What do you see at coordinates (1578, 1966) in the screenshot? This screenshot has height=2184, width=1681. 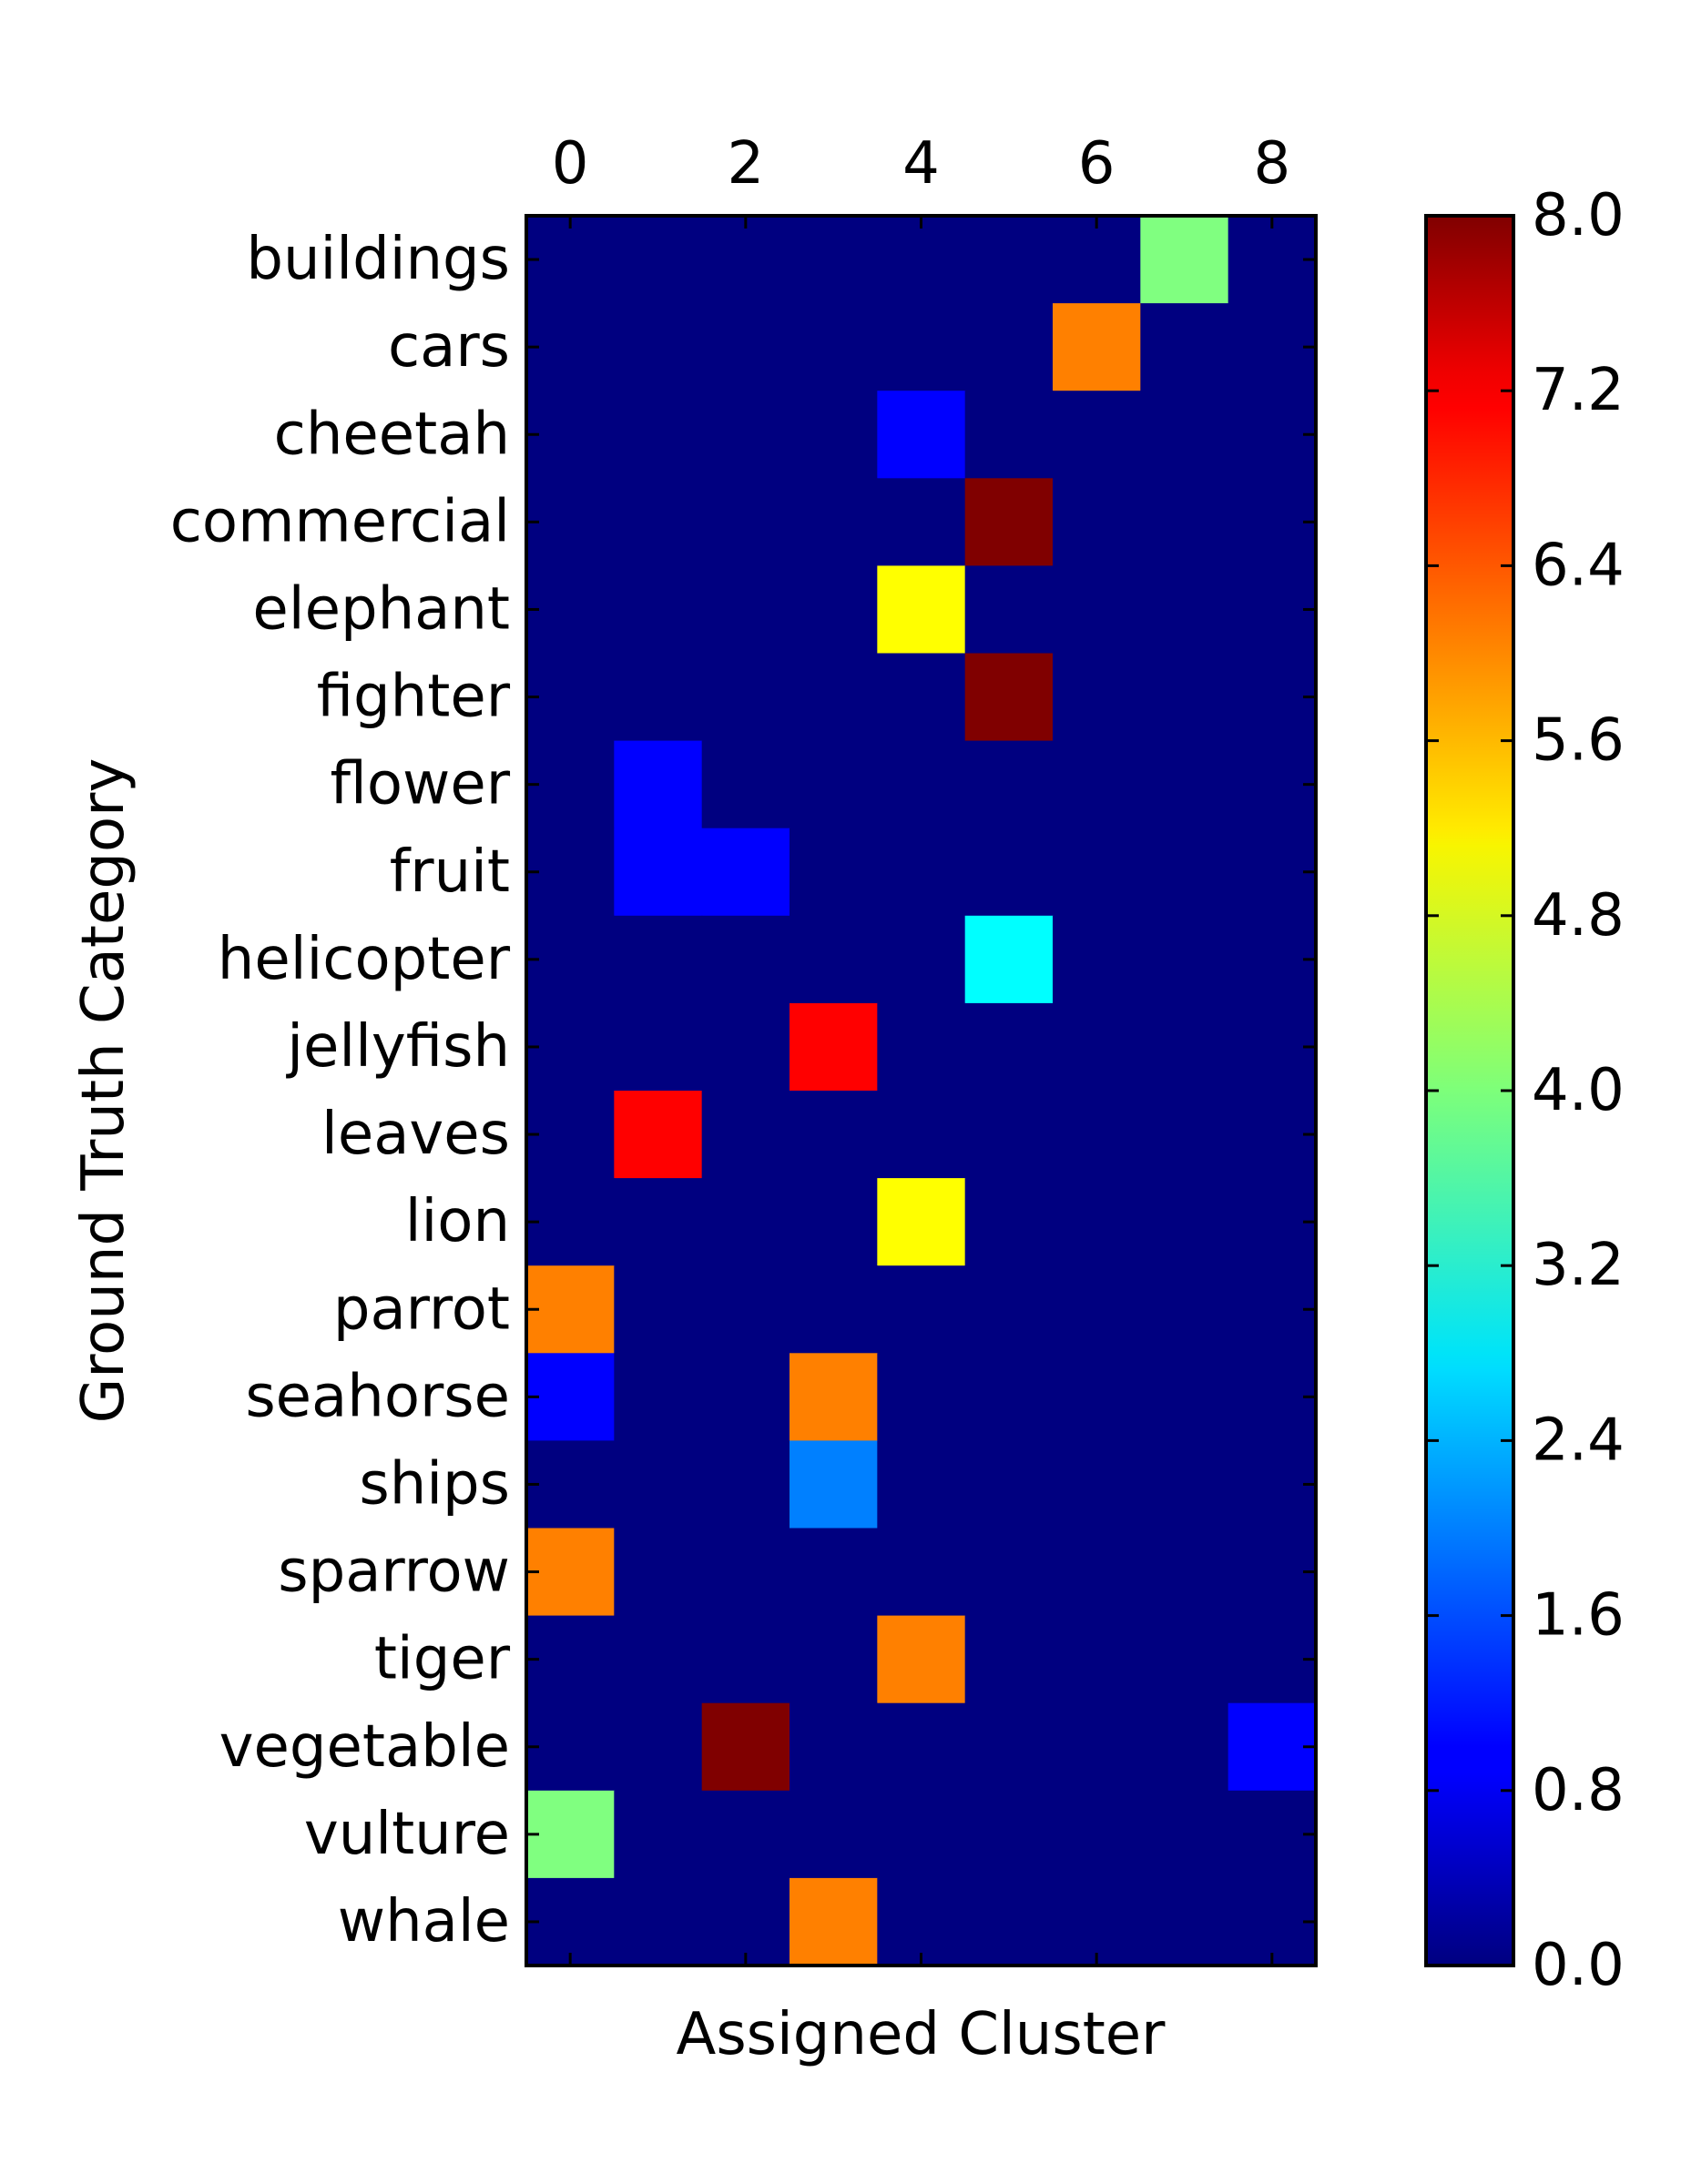 I see `colorbar-tick-label: 0.0` at bounding box center [1578, 1966].